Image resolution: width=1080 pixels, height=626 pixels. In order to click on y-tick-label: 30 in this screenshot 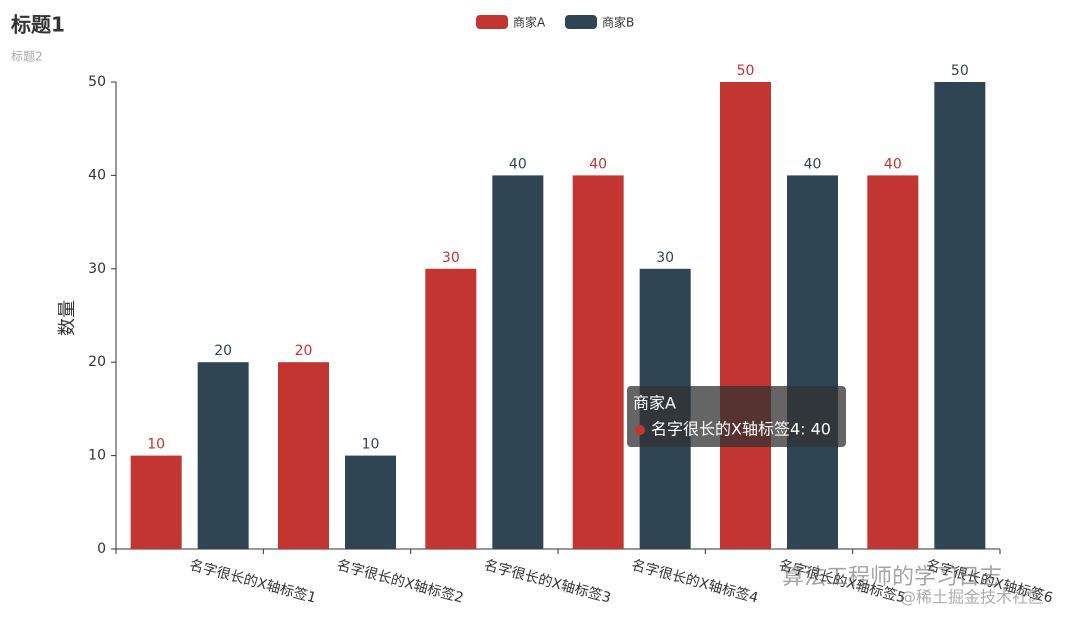, I will do `click(97, 269)`.